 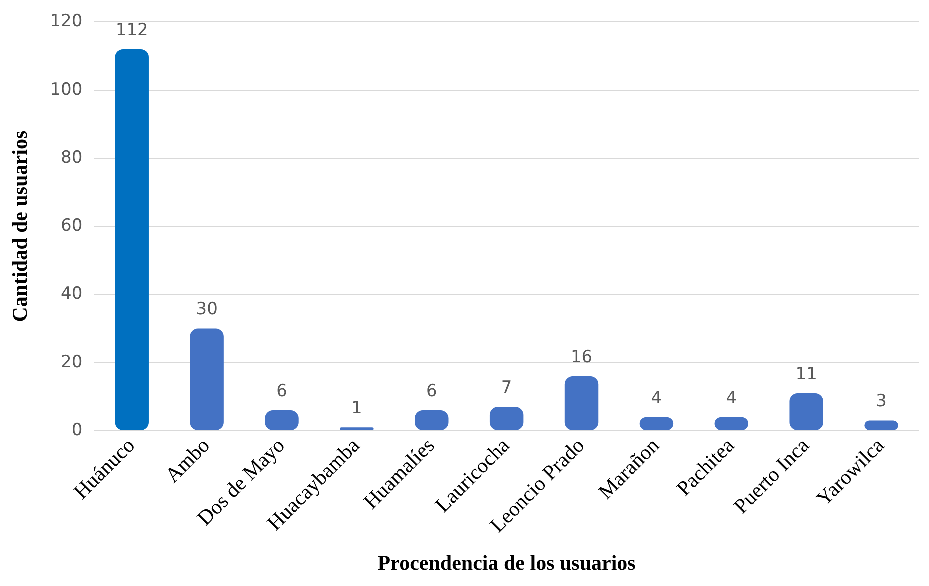 I want to click on y-tick-label: 80, so click(x=72, y=158).